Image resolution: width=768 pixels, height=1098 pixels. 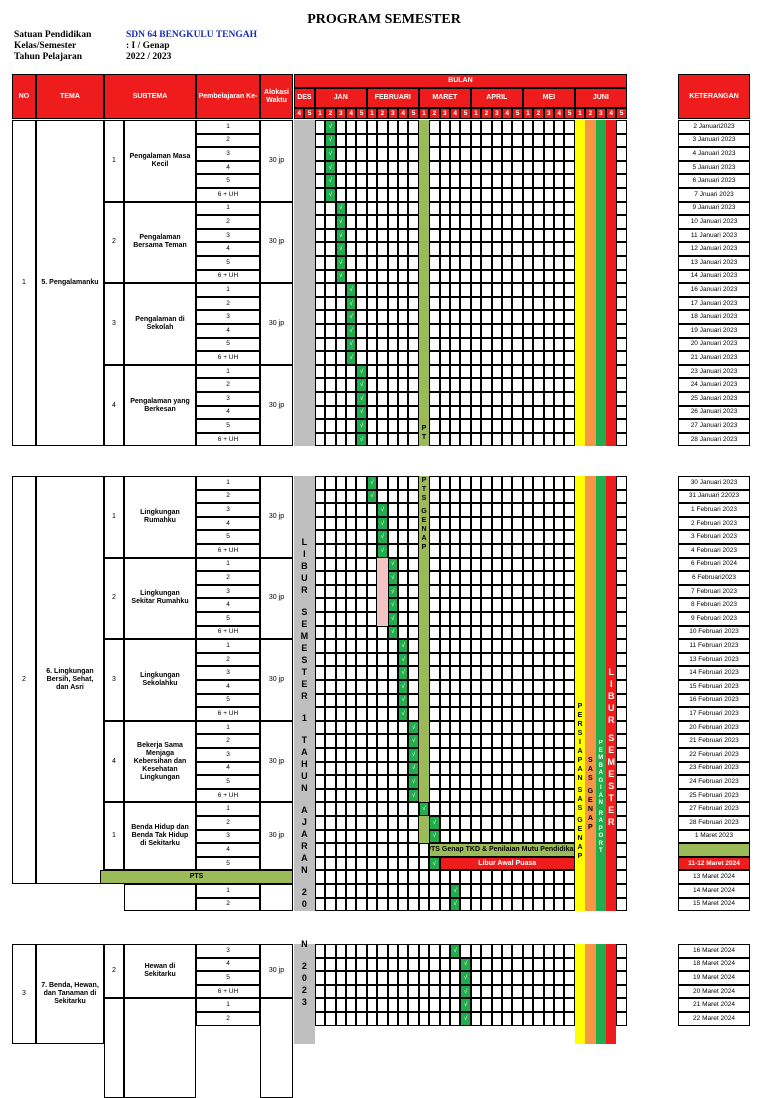 I want to click on tema-no: 3, so click(x=24, y=994).